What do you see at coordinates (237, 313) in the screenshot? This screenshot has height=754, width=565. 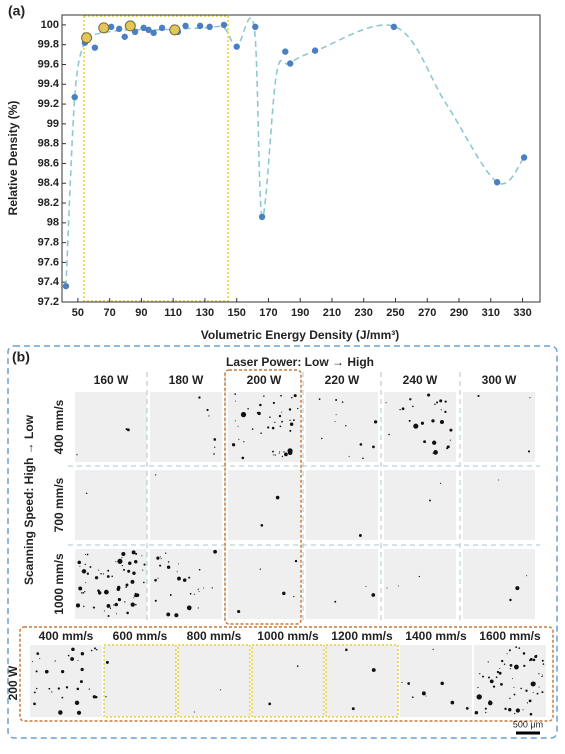 I see `x-tick-label: 150` at bounding box center [237, 313].